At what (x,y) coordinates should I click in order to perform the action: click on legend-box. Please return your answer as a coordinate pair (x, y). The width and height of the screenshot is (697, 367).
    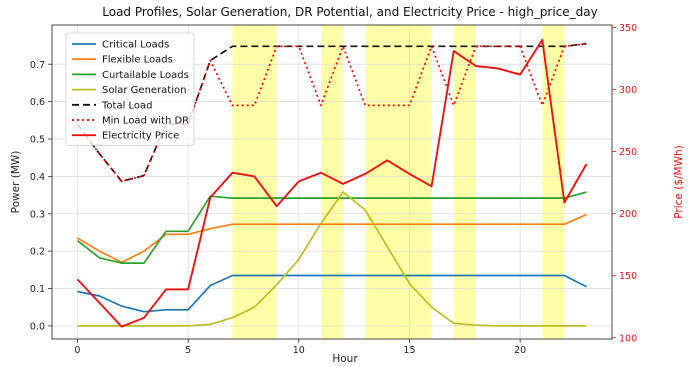
    Looking at the image, I should click on (130, 89).